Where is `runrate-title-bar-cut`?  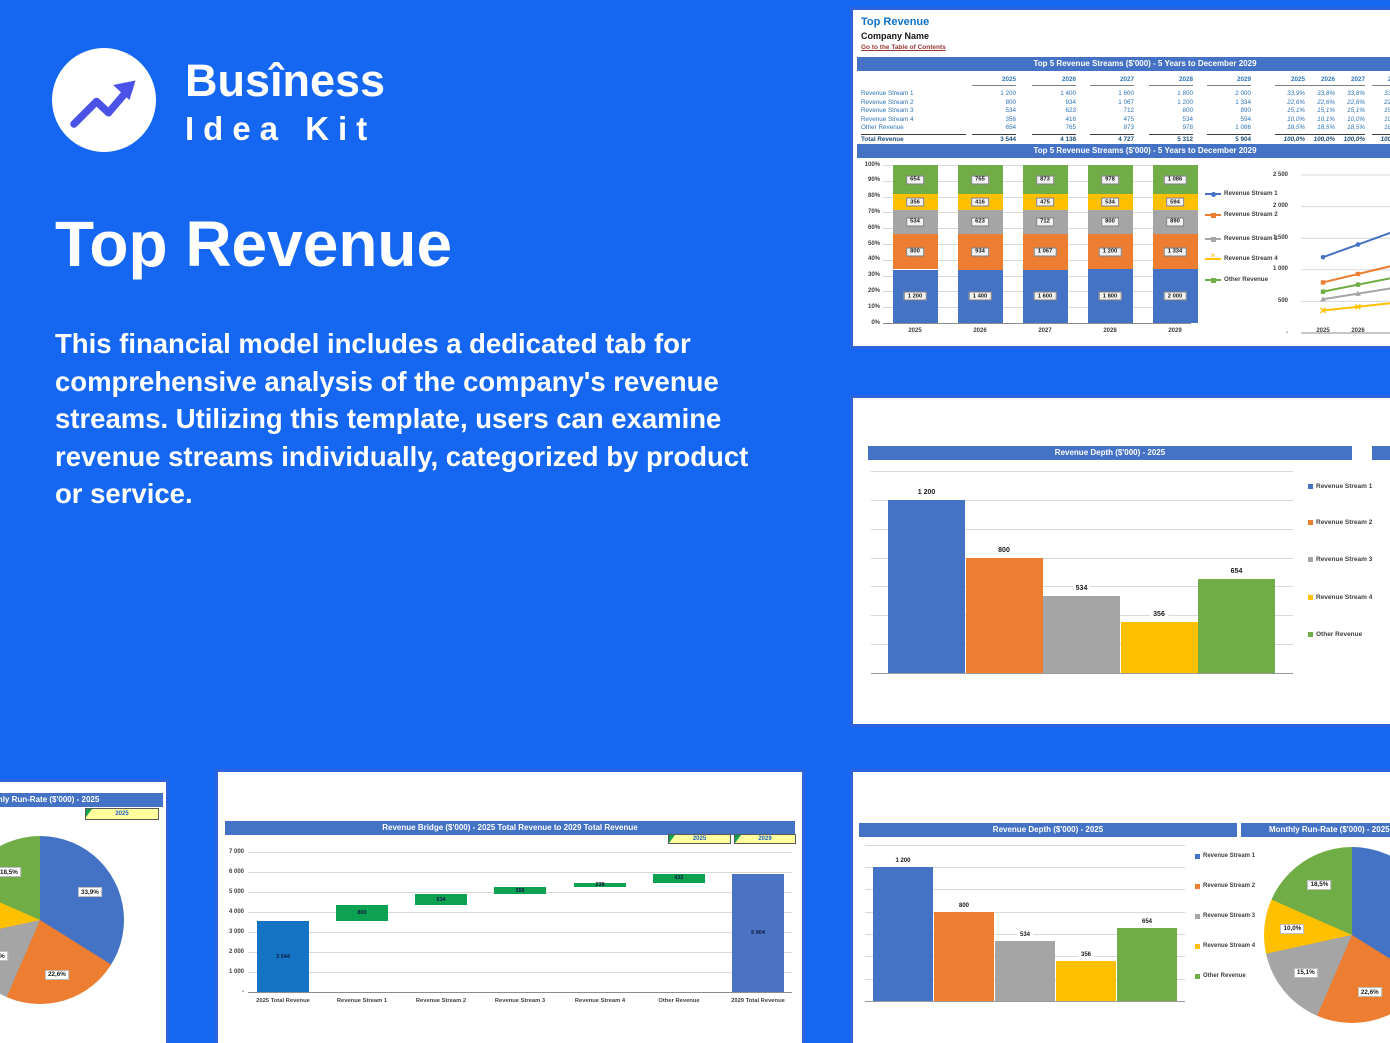 runrate-title-bar-cut is located at coordinates (1381, 453).